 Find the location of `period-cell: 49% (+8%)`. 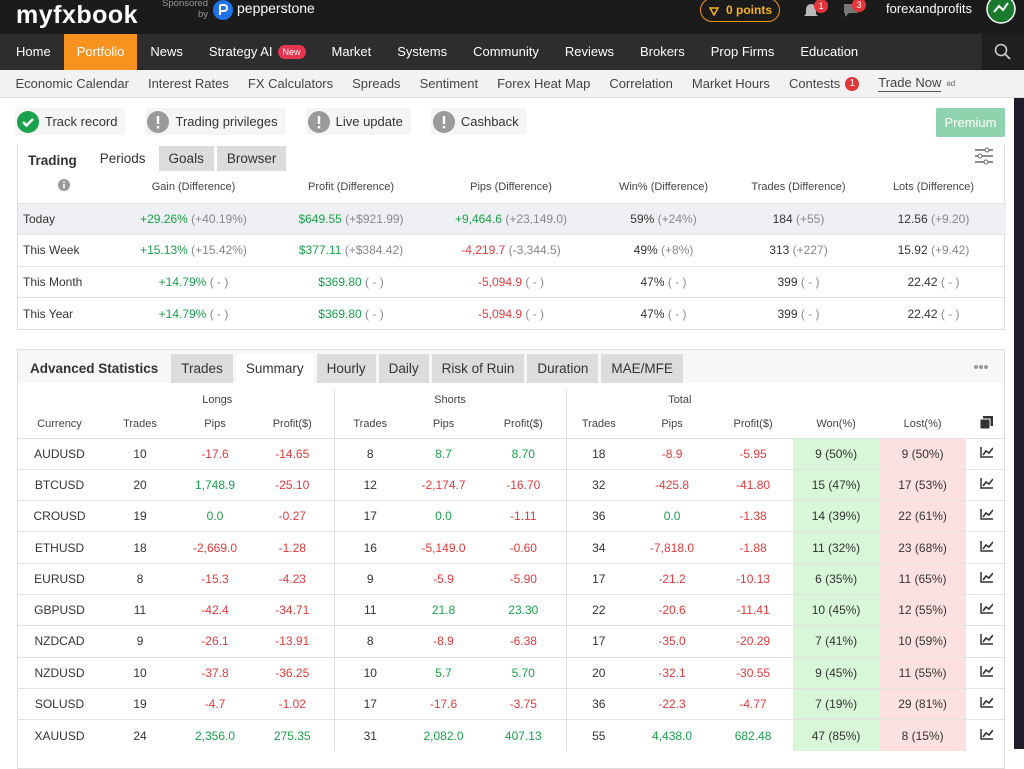

period-cell: 49% (+8%) is located at coordinates (663, 250).